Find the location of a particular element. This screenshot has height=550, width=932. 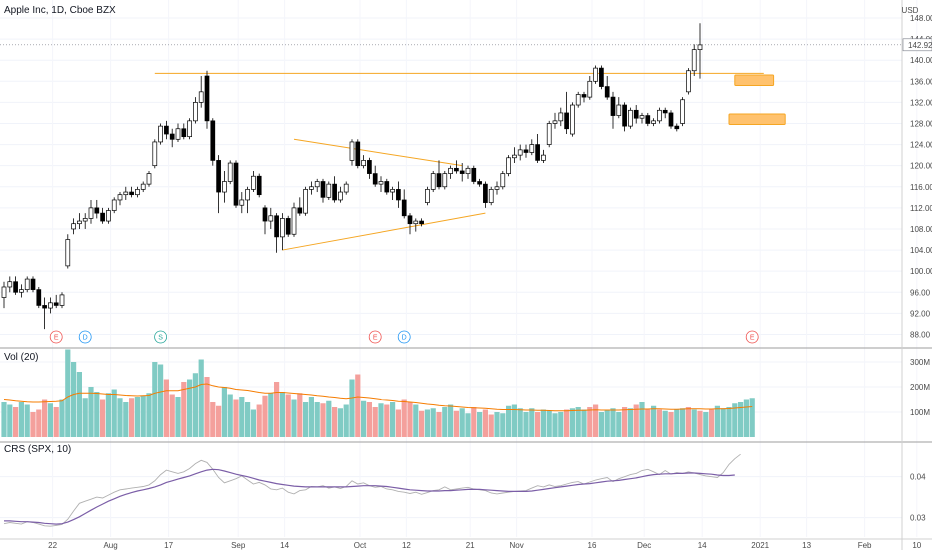

event-marker-letter: D is located at coordinates (85, 338).